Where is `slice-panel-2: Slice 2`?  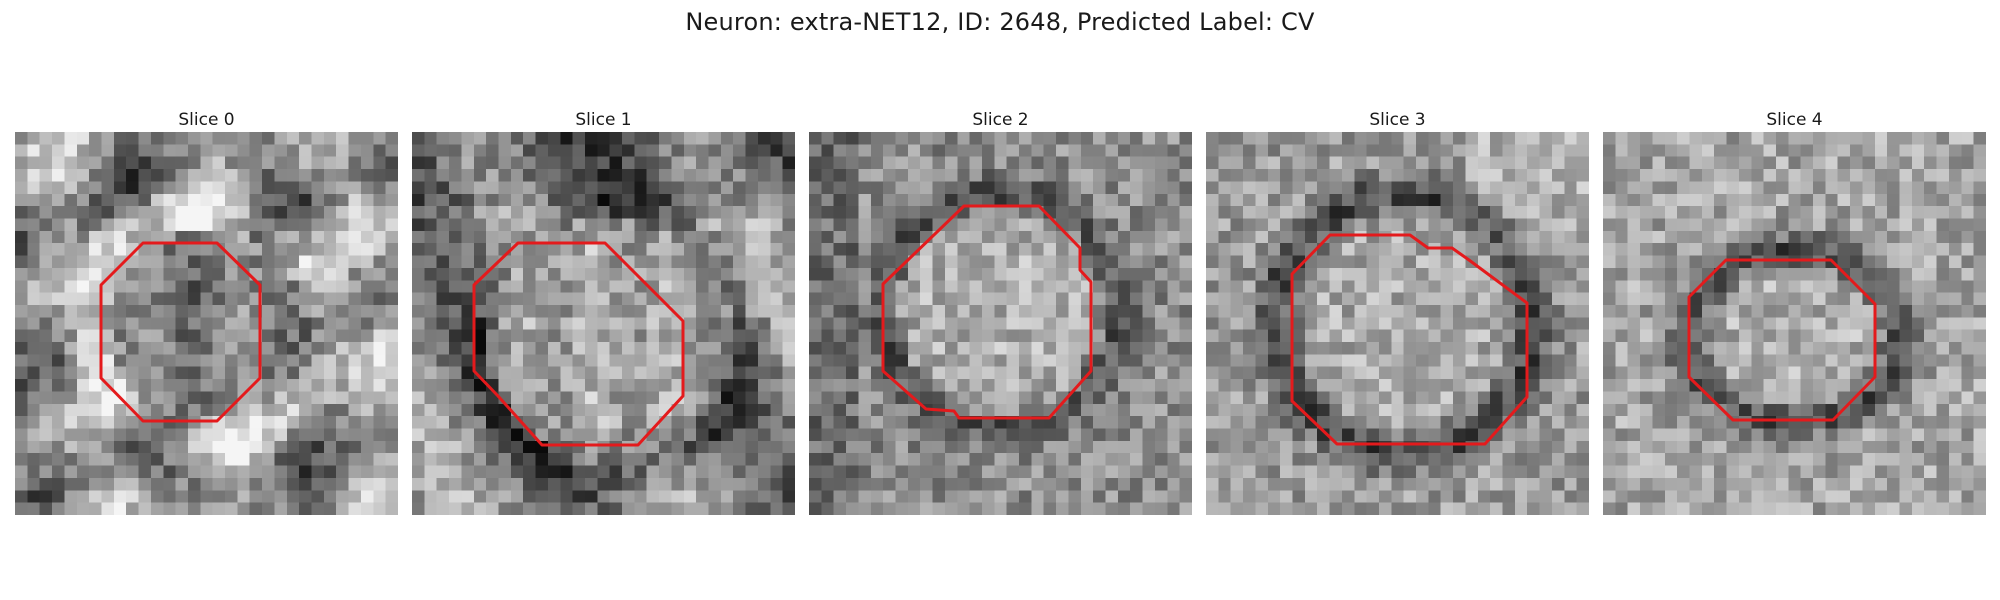 slice-panel-2: Slice 2 is located at coordinates (1000, 311).